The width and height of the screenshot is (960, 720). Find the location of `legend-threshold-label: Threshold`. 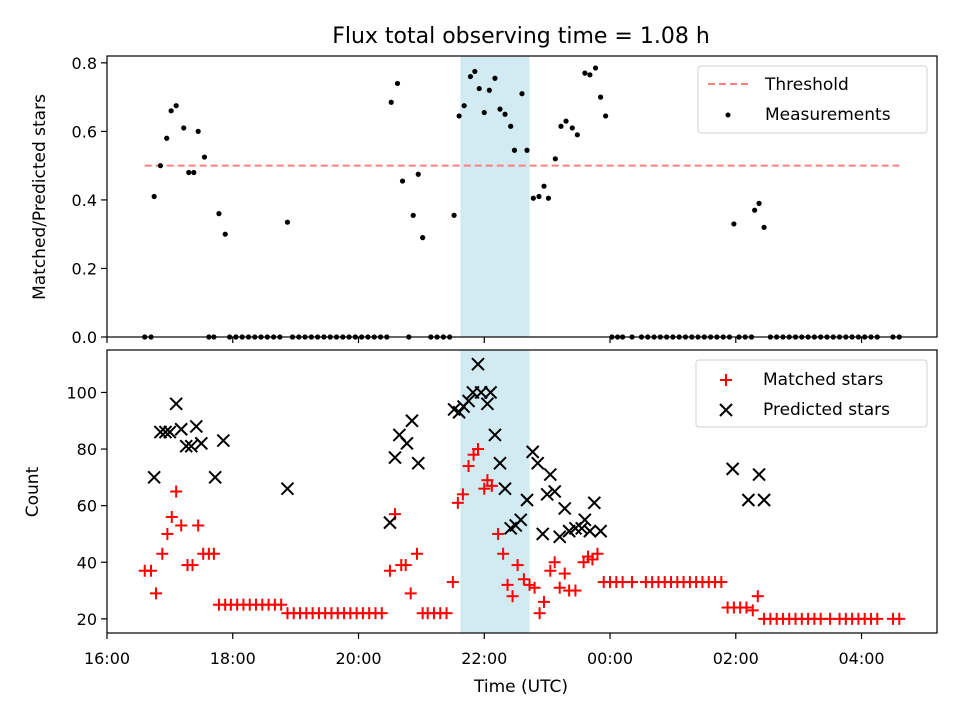

legend-threshold-label: Threshold is located at coordinates (806, 85).